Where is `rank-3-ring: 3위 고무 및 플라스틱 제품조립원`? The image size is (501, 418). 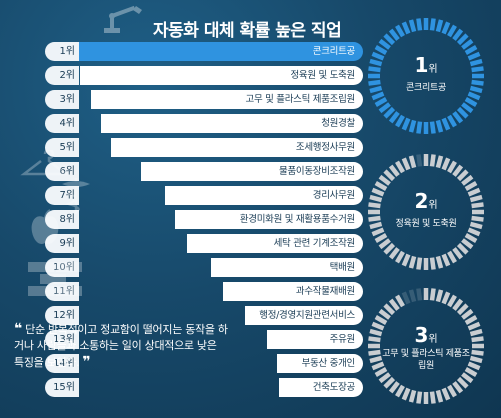
rank-3-ring: 3위 고무 및 플라스틱 제품조립원 is located at coordinates (426, 346).